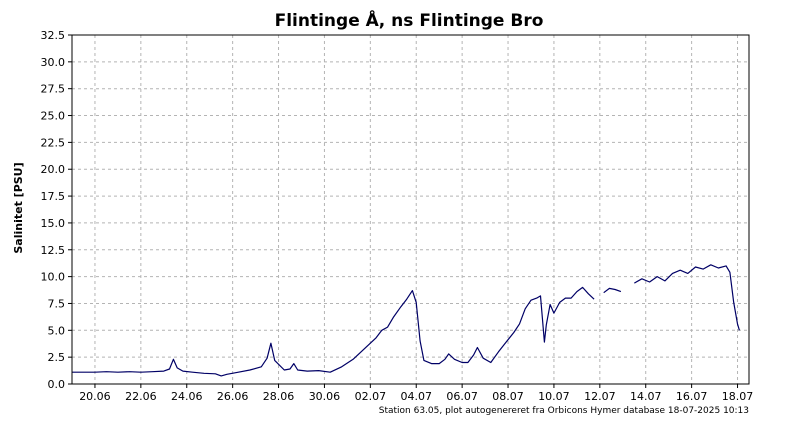  What do you see at coordinates (646, 396) in the screenshot?
I see `x-tick-label: 14.07` at bounding box center [646, 396].